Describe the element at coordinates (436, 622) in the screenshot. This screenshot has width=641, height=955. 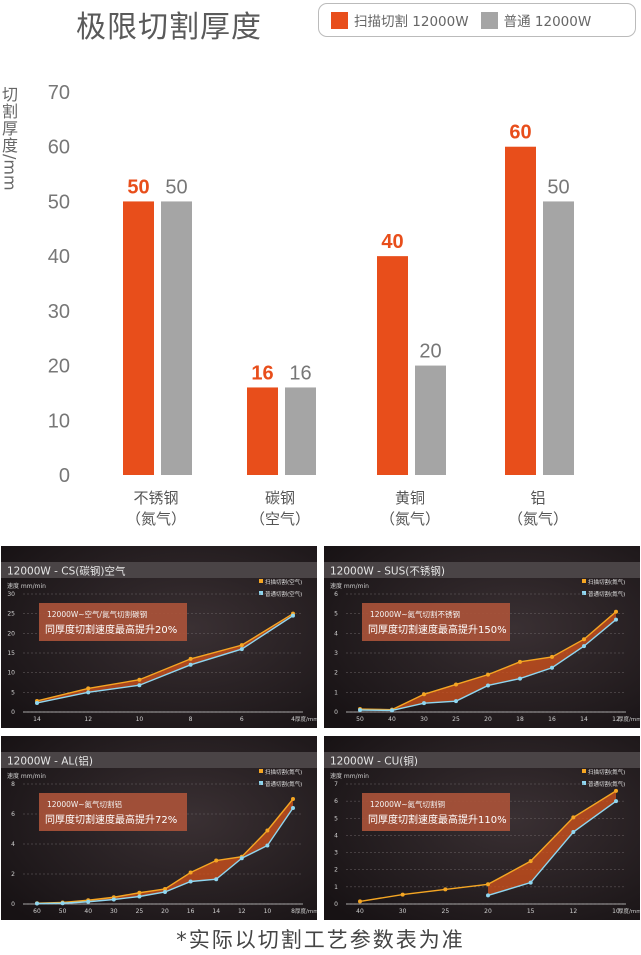
I see `panel-annotation-box` at that location.